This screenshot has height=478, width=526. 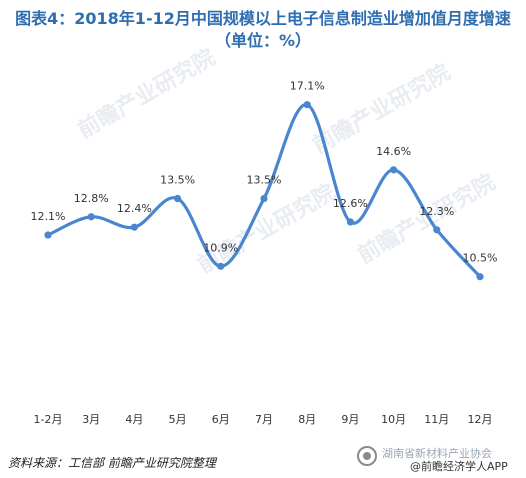 What do you see at coordinates (48, 419) in the screenshot?
I see `x-tick-label: 1-2月` at bounding box center [48, 419].